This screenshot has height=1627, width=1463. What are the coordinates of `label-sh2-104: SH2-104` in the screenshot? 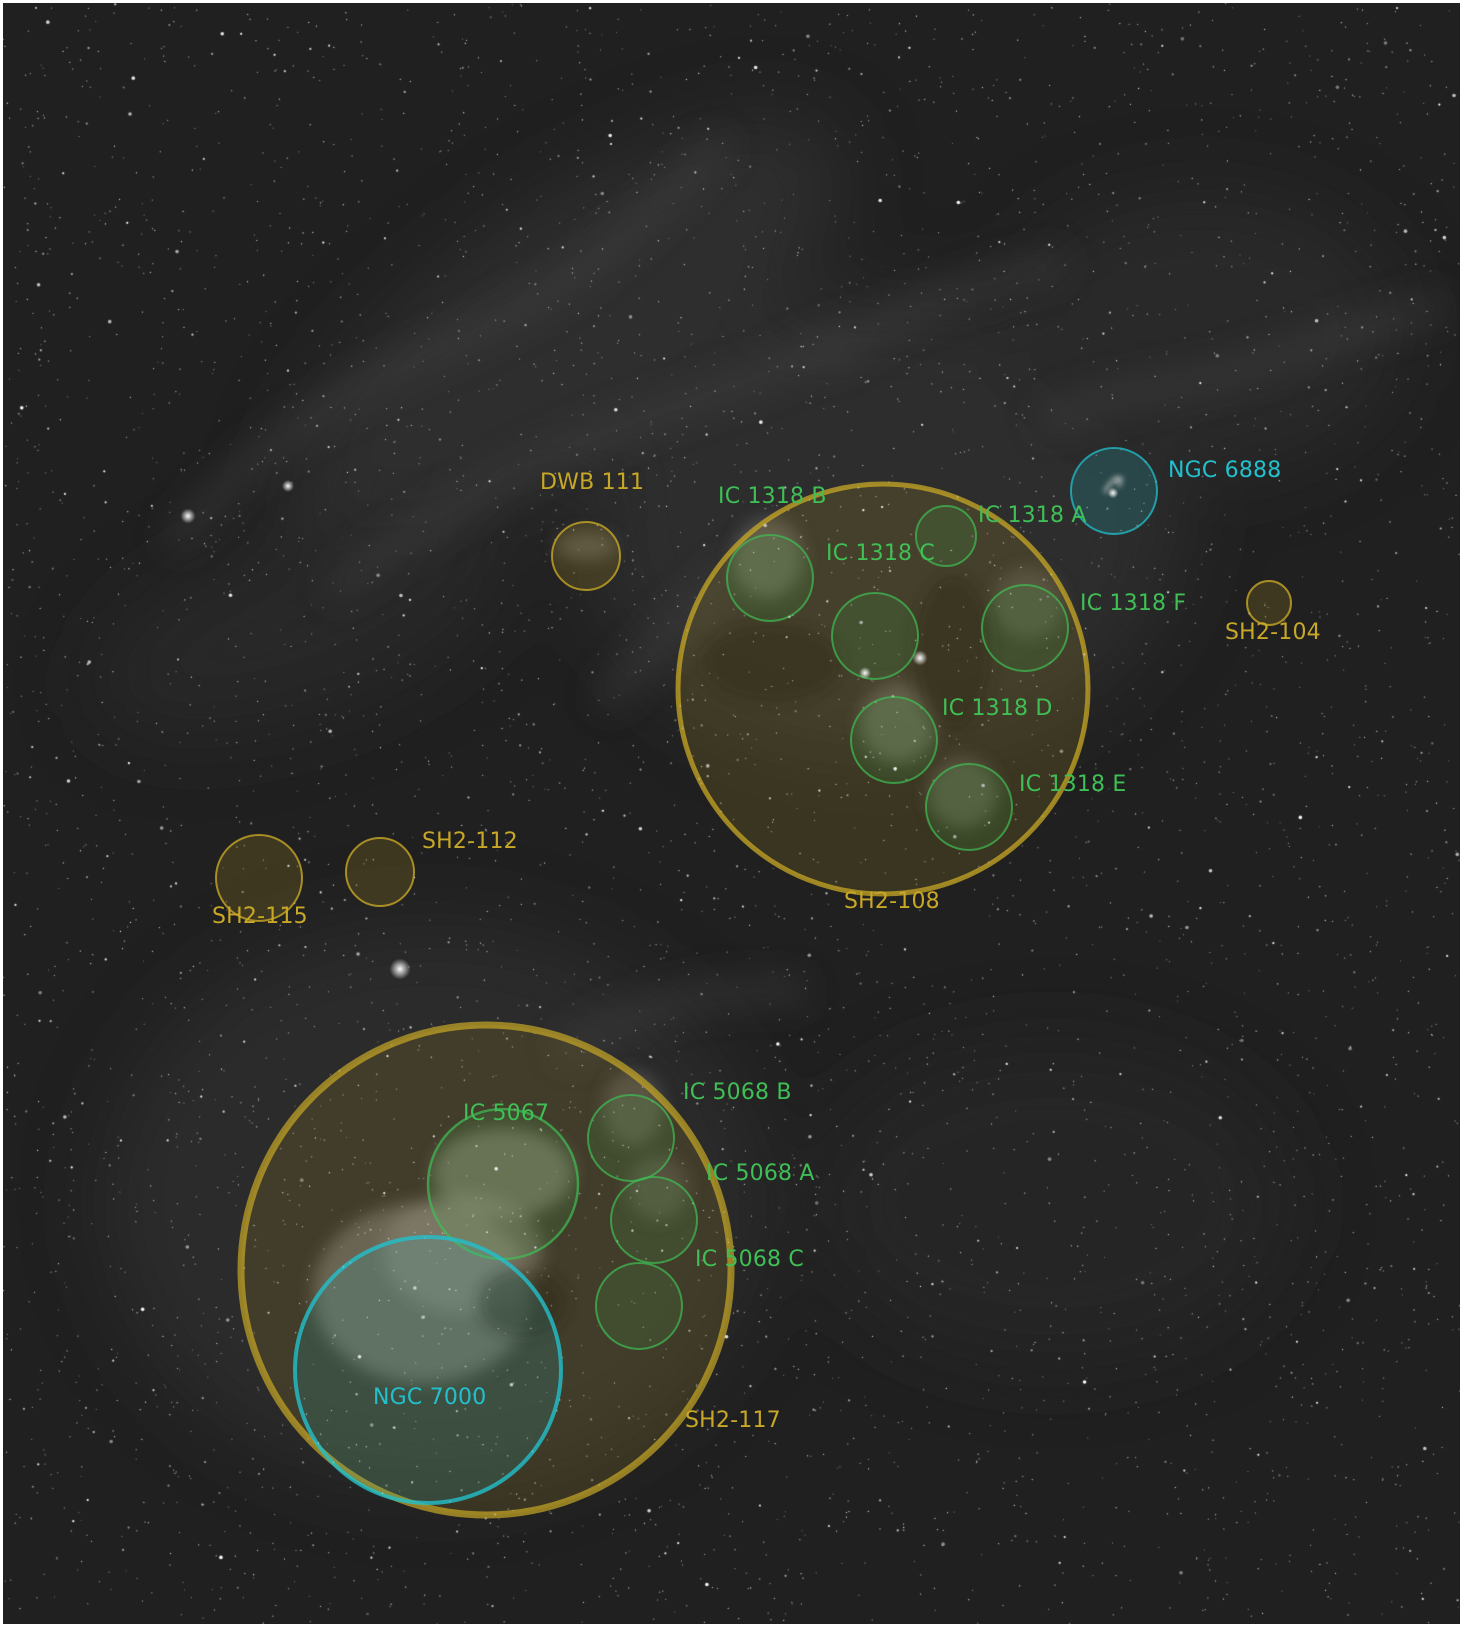 It's located at (1273, 632).